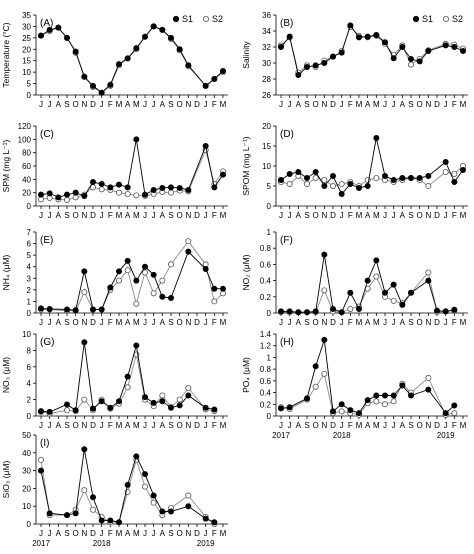 The image size is (474, 554). I want to click on y-tick-label: 0.4, so click(266, 281).